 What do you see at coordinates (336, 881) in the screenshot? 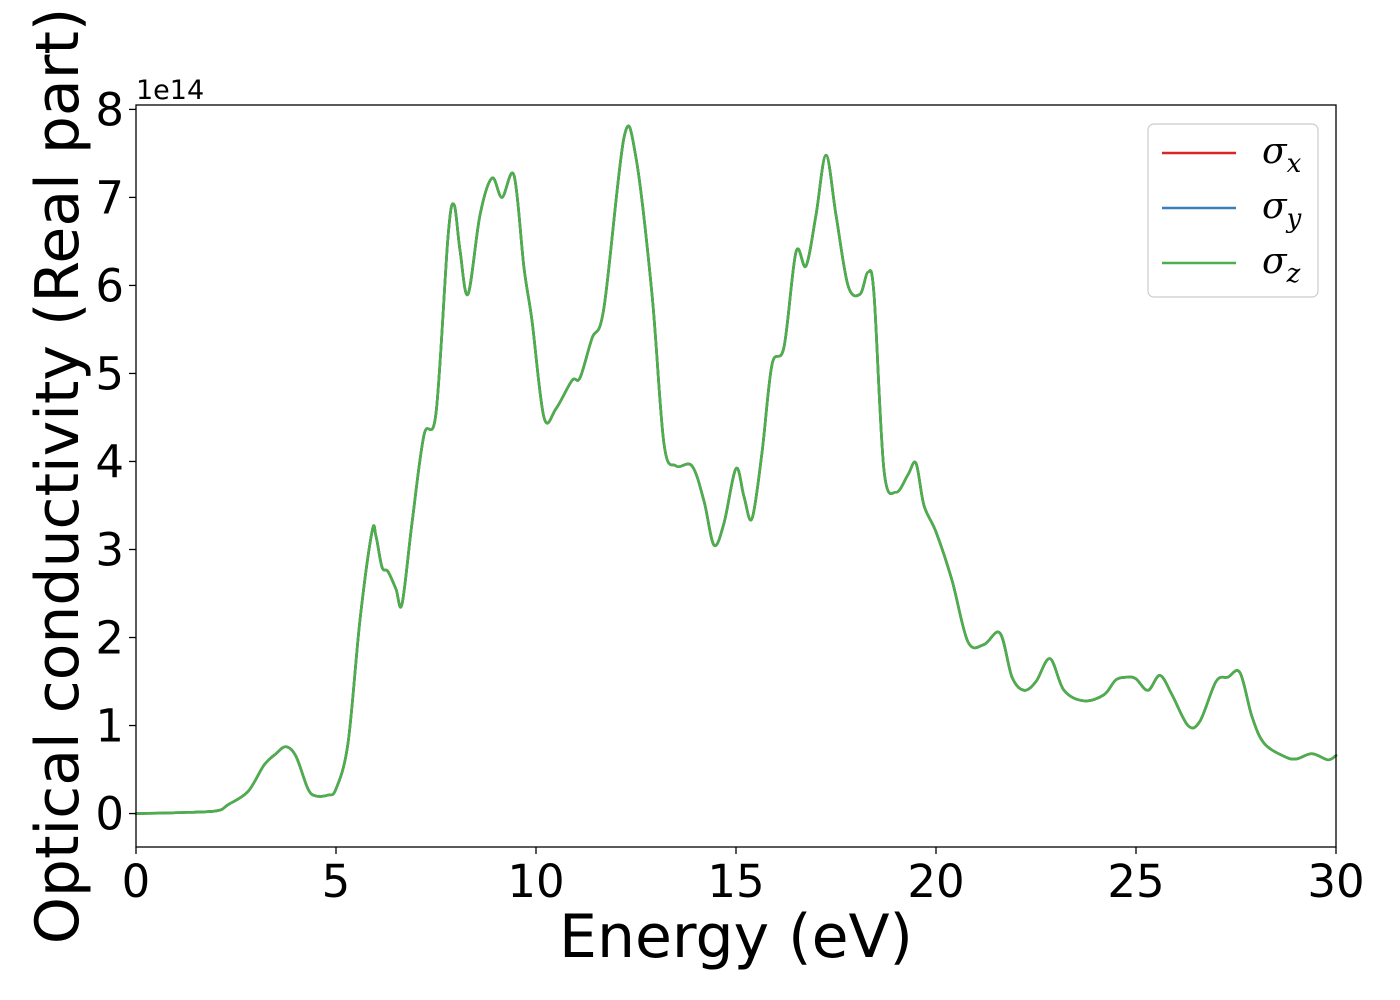
I see `x-tick-label: 5` at bounding box center [336, 881].